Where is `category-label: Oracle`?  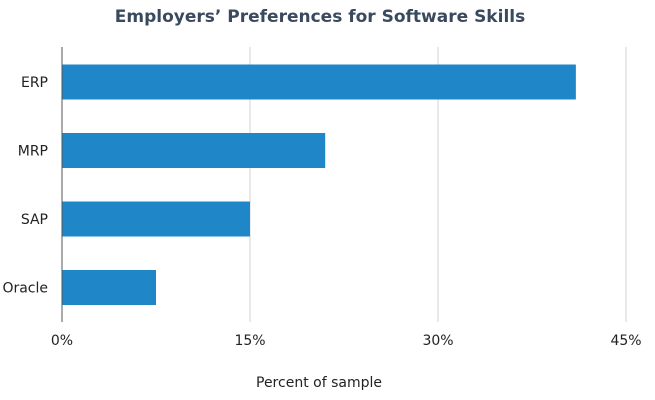 category-label: Oracle is located at coordinates (25, 289).